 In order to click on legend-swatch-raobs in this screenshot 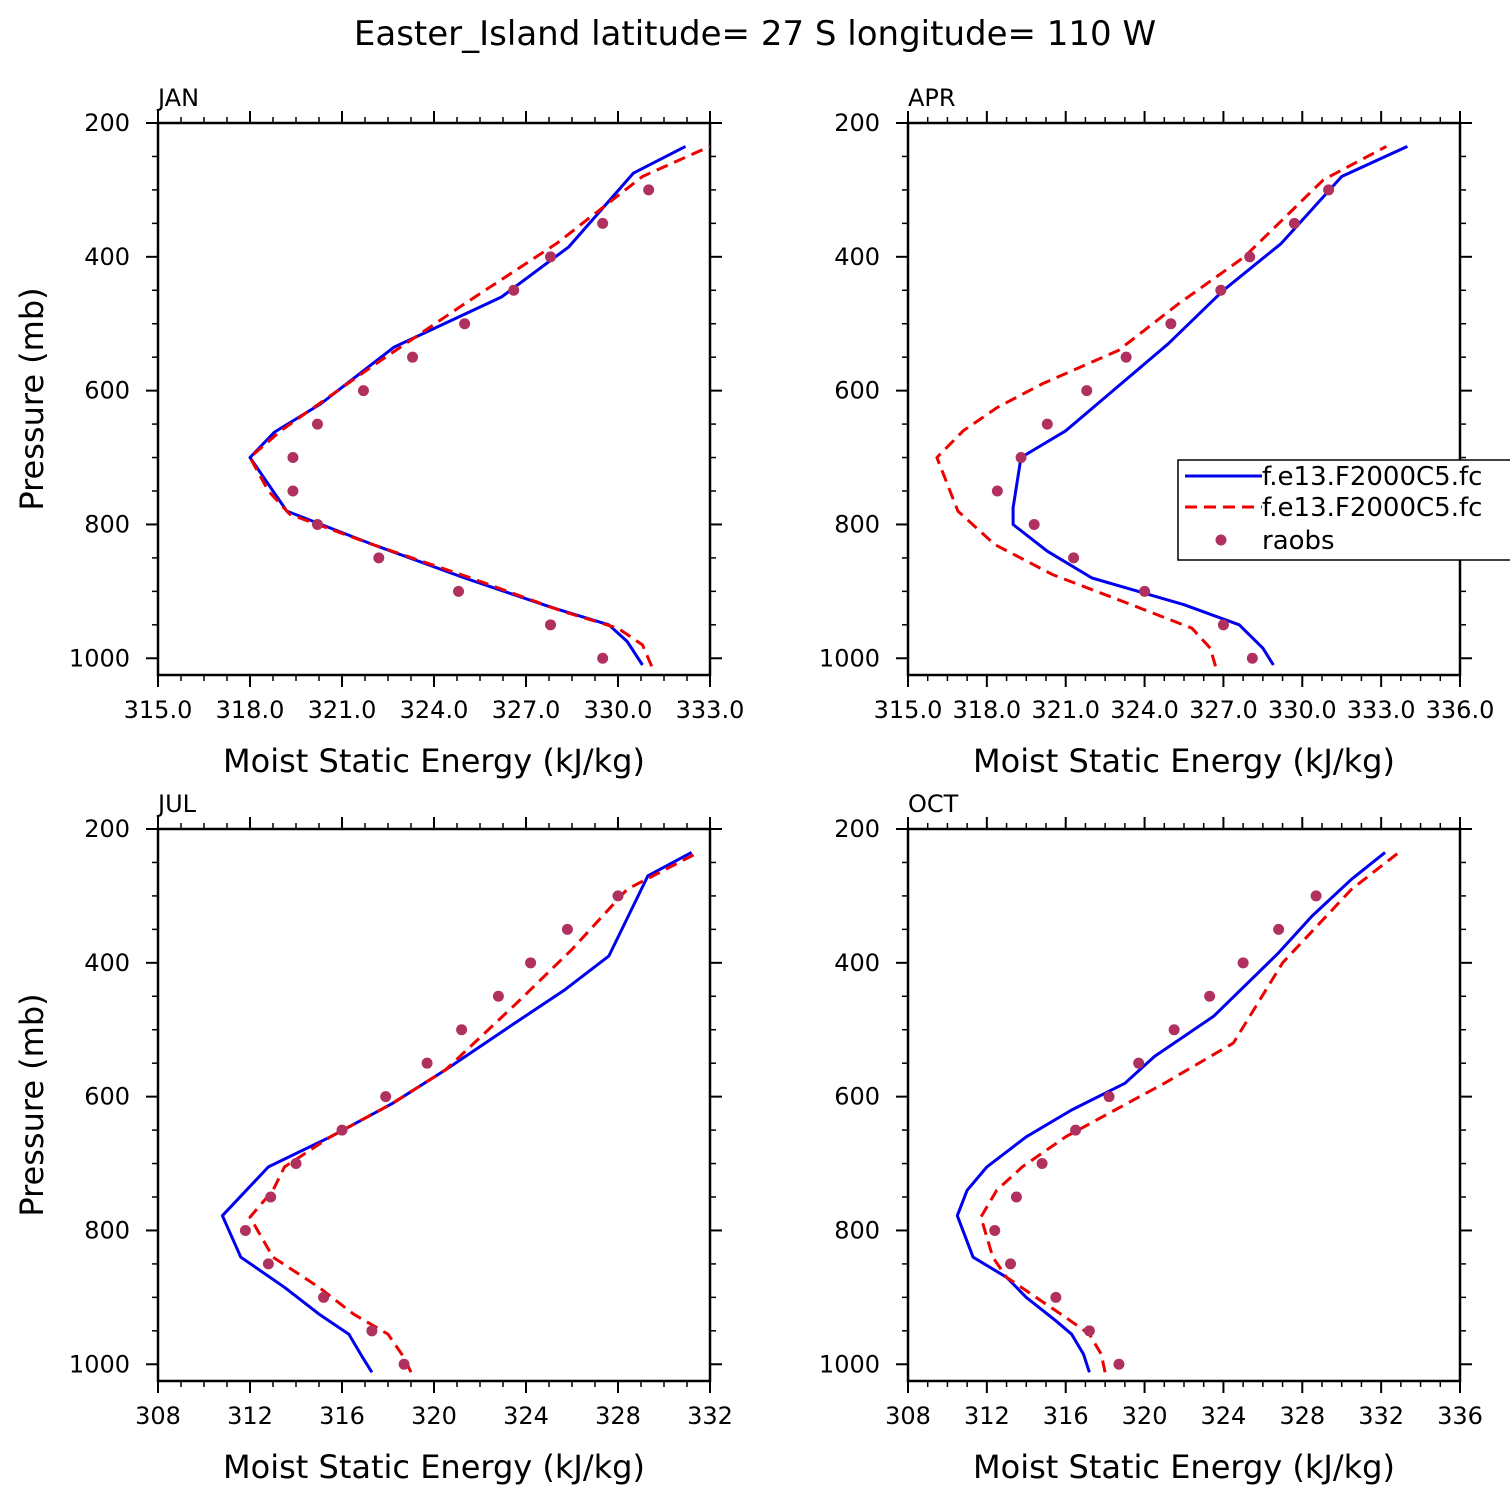, I will do `click(1221, 540)`.